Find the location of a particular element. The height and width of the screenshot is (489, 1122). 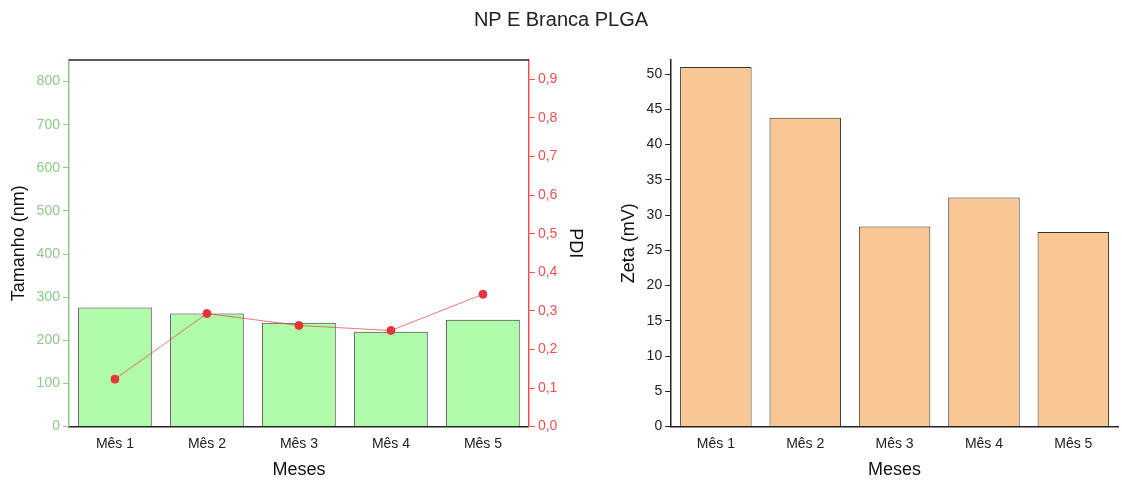

y-tick-label: 400 is located at coordinates (48, 252).